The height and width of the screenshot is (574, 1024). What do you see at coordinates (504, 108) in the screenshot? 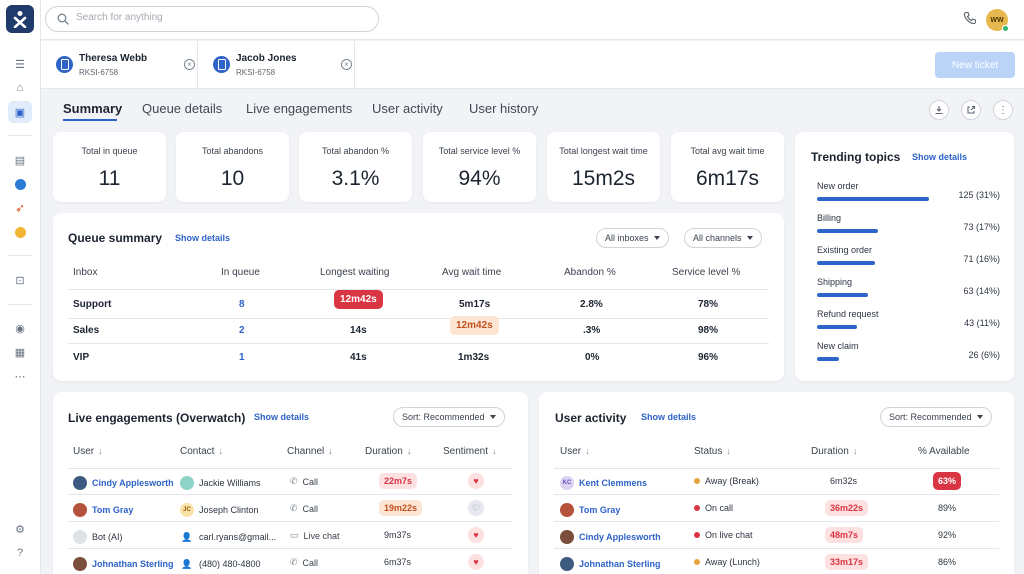
I see `tab-user-history: User history` at bounding box center [504, 108].